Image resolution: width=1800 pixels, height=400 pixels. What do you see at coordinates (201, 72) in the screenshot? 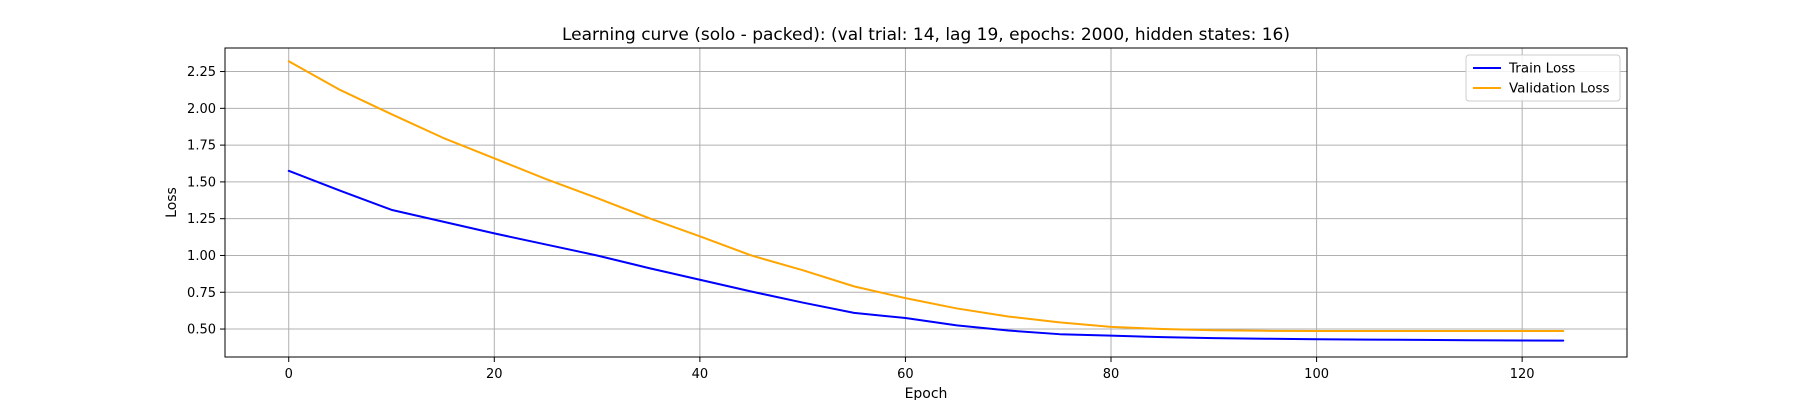
I see `y-tick-label: 2.25` at bounding box center [201, 72].